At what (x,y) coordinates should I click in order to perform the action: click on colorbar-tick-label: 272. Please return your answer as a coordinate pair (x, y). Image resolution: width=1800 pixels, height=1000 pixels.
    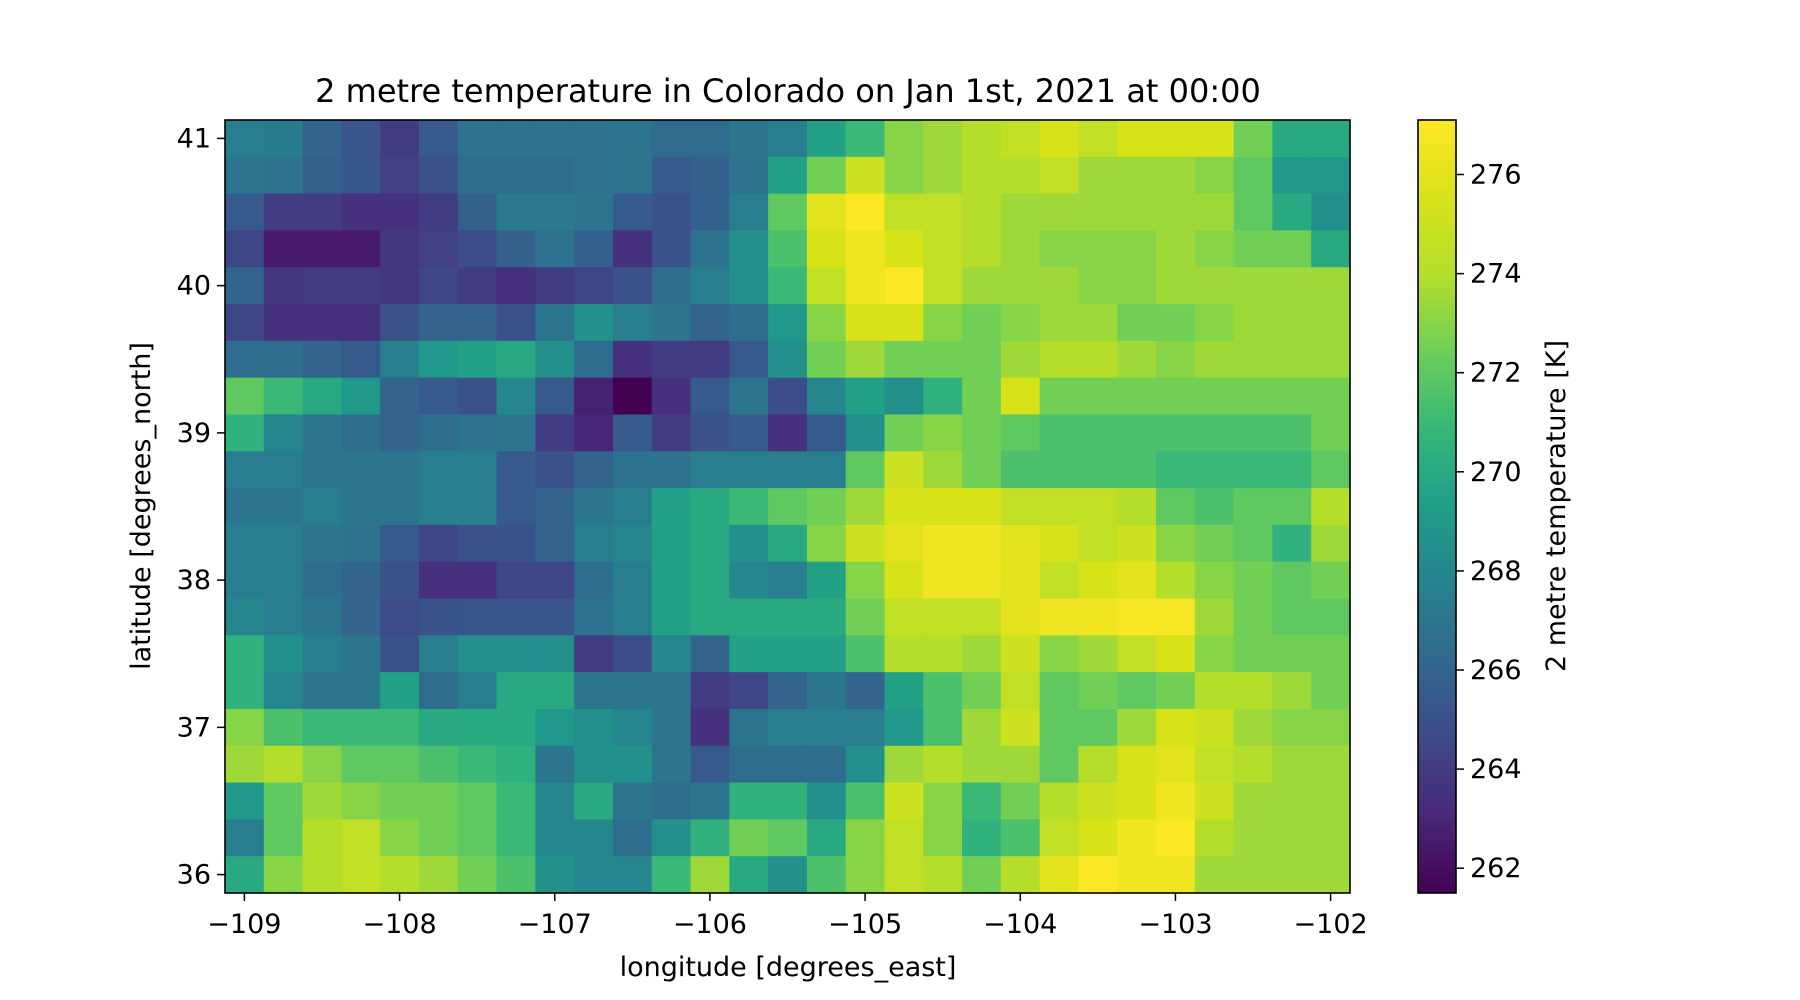
    Looking at the image, I should click on (1496, 373).